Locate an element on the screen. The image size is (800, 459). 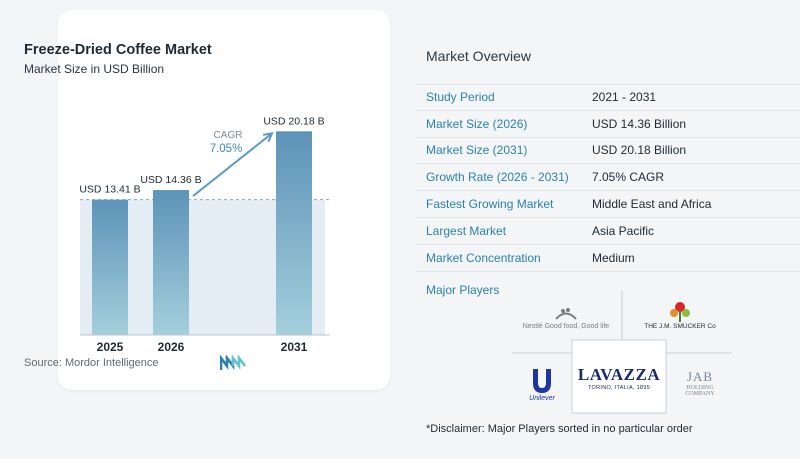
overview-row-label: Largest Market is located at coordinates (466, 230).